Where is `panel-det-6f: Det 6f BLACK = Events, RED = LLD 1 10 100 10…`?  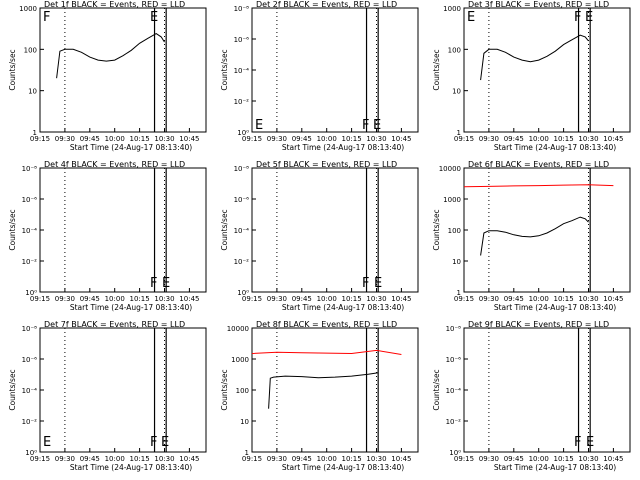
panel-det-6f: Det 6f BLACK = Events, RED = LLD 1 10 100 10… is located at coordinates (531, 236).